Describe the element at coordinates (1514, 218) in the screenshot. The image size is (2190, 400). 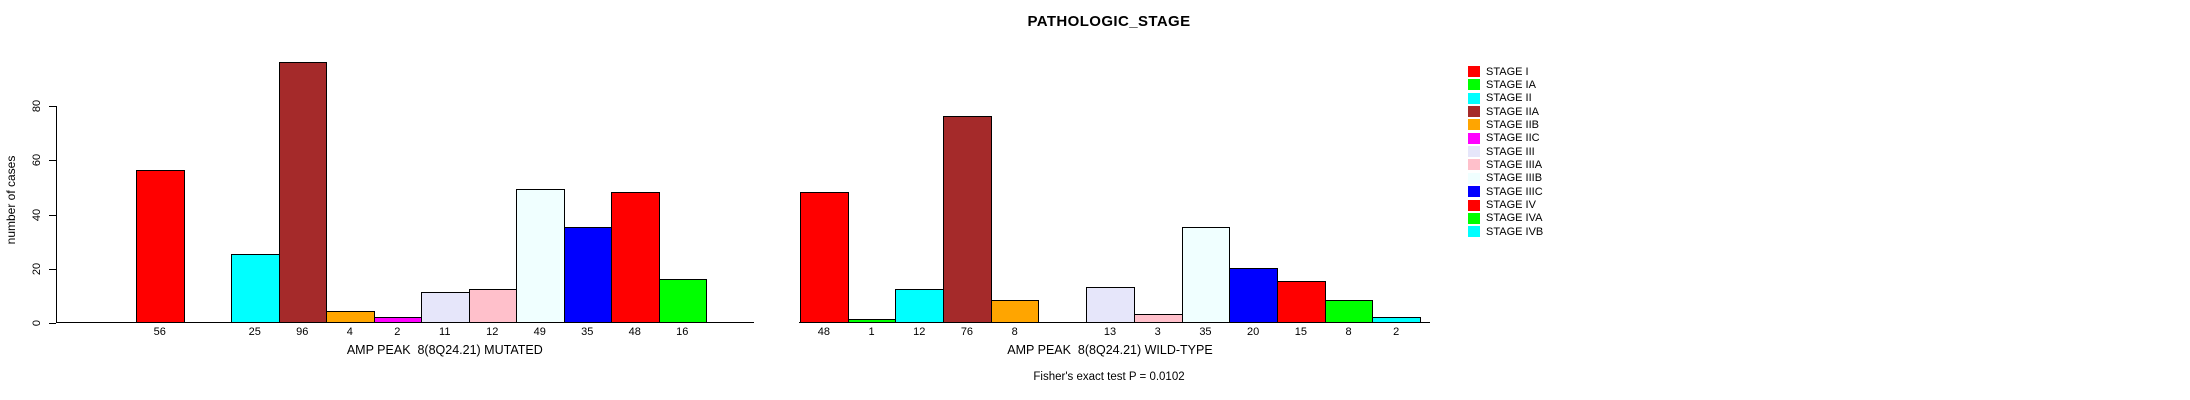
I see `legend-label: STAGE IVA` at that location.